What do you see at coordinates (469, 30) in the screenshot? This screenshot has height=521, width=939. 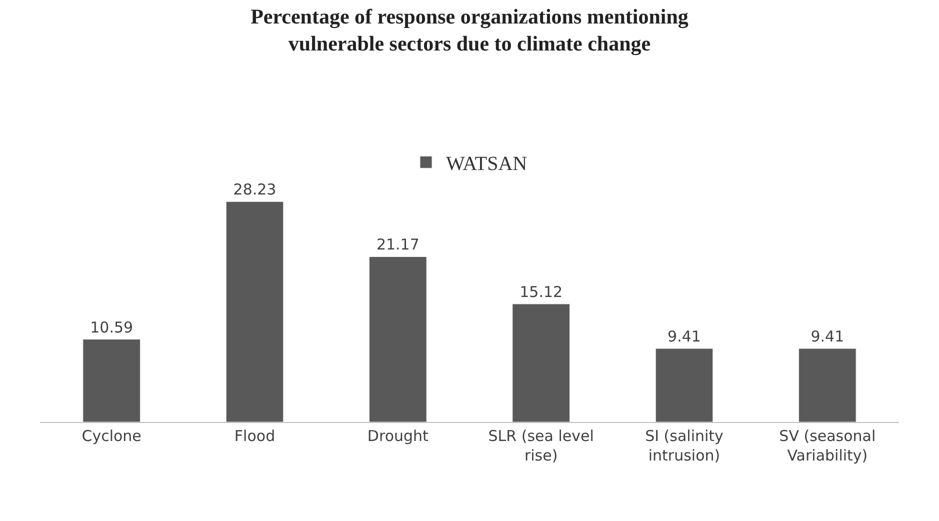 I see `chart-title: Percentage of response organizations mentioning vulnerable sectors due to climate change` at bounding box center [469, 30].